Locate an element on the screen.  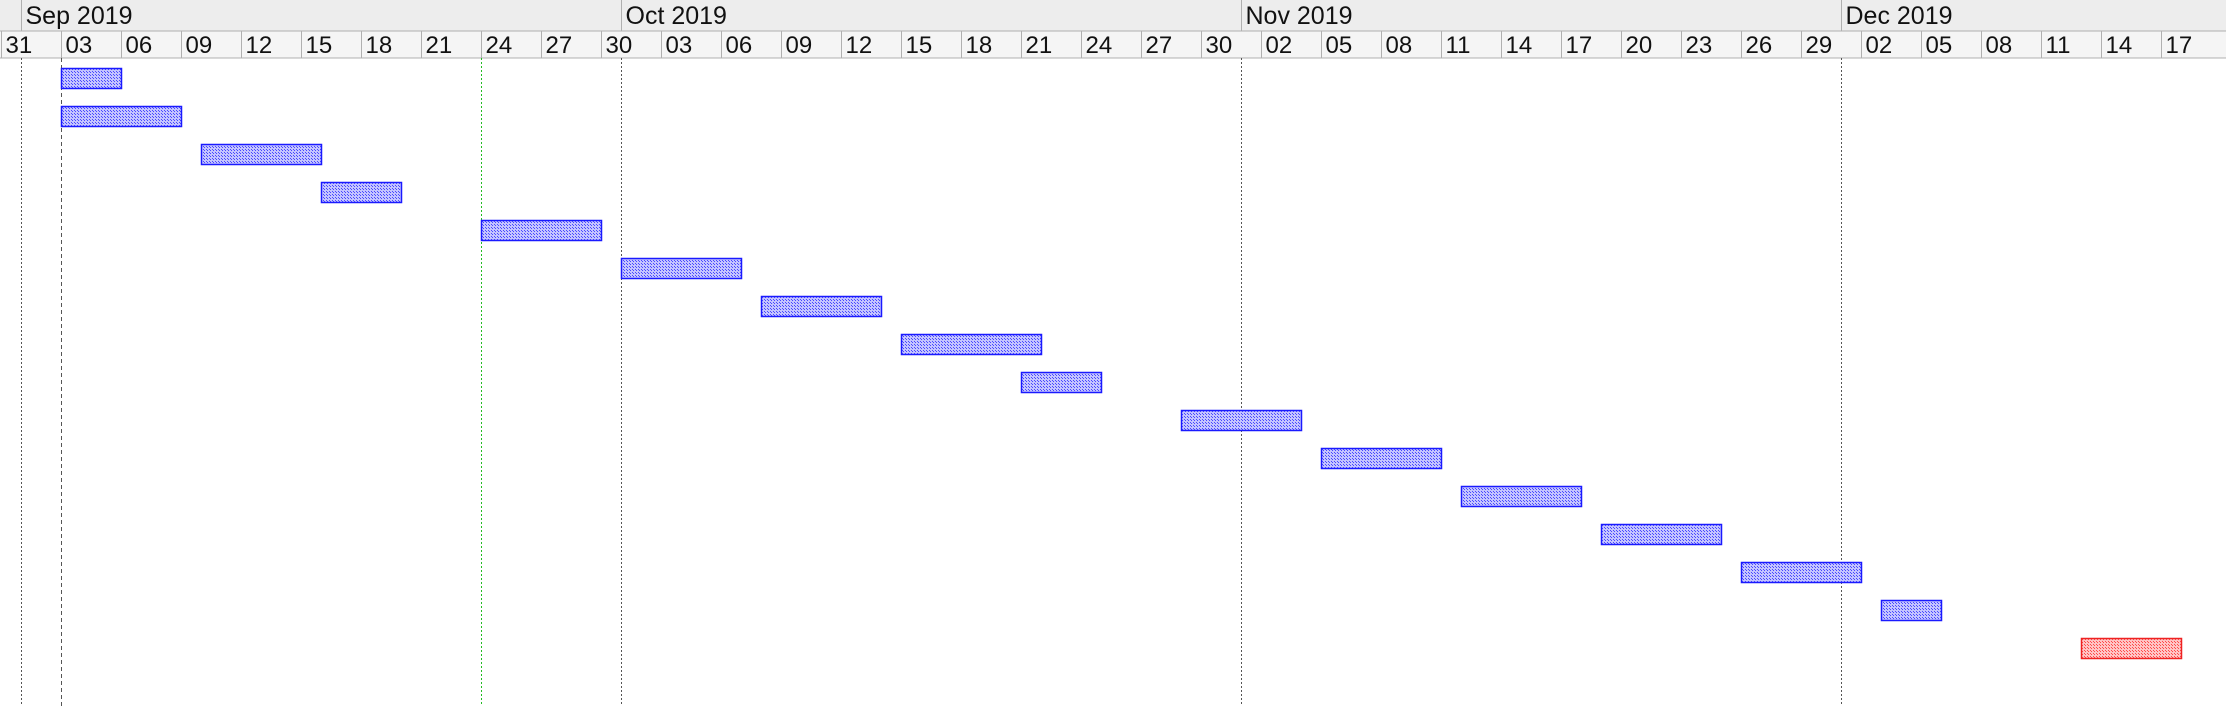
day-row is located at coordinates (1113, 44).